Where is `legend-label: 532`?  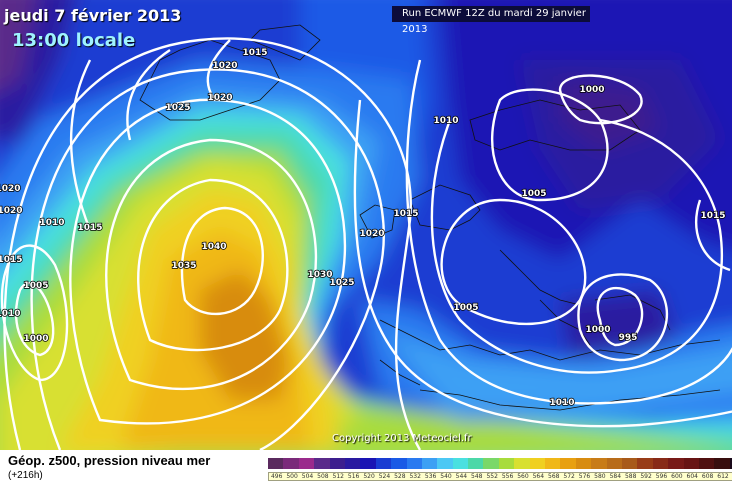 legend-label: 532 is located at coordinates (415, 476).